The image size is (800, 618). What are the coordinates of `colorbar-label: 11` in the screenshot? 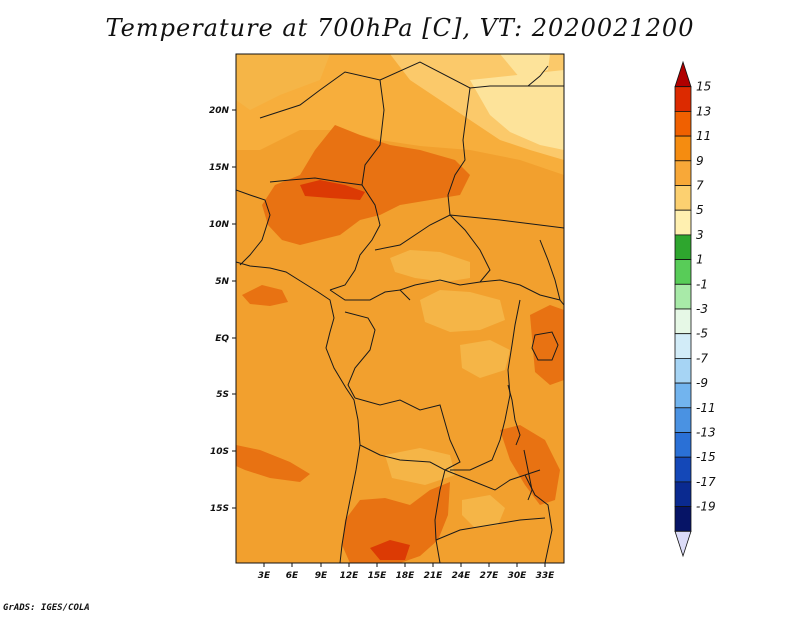 It's located at (703, 136).